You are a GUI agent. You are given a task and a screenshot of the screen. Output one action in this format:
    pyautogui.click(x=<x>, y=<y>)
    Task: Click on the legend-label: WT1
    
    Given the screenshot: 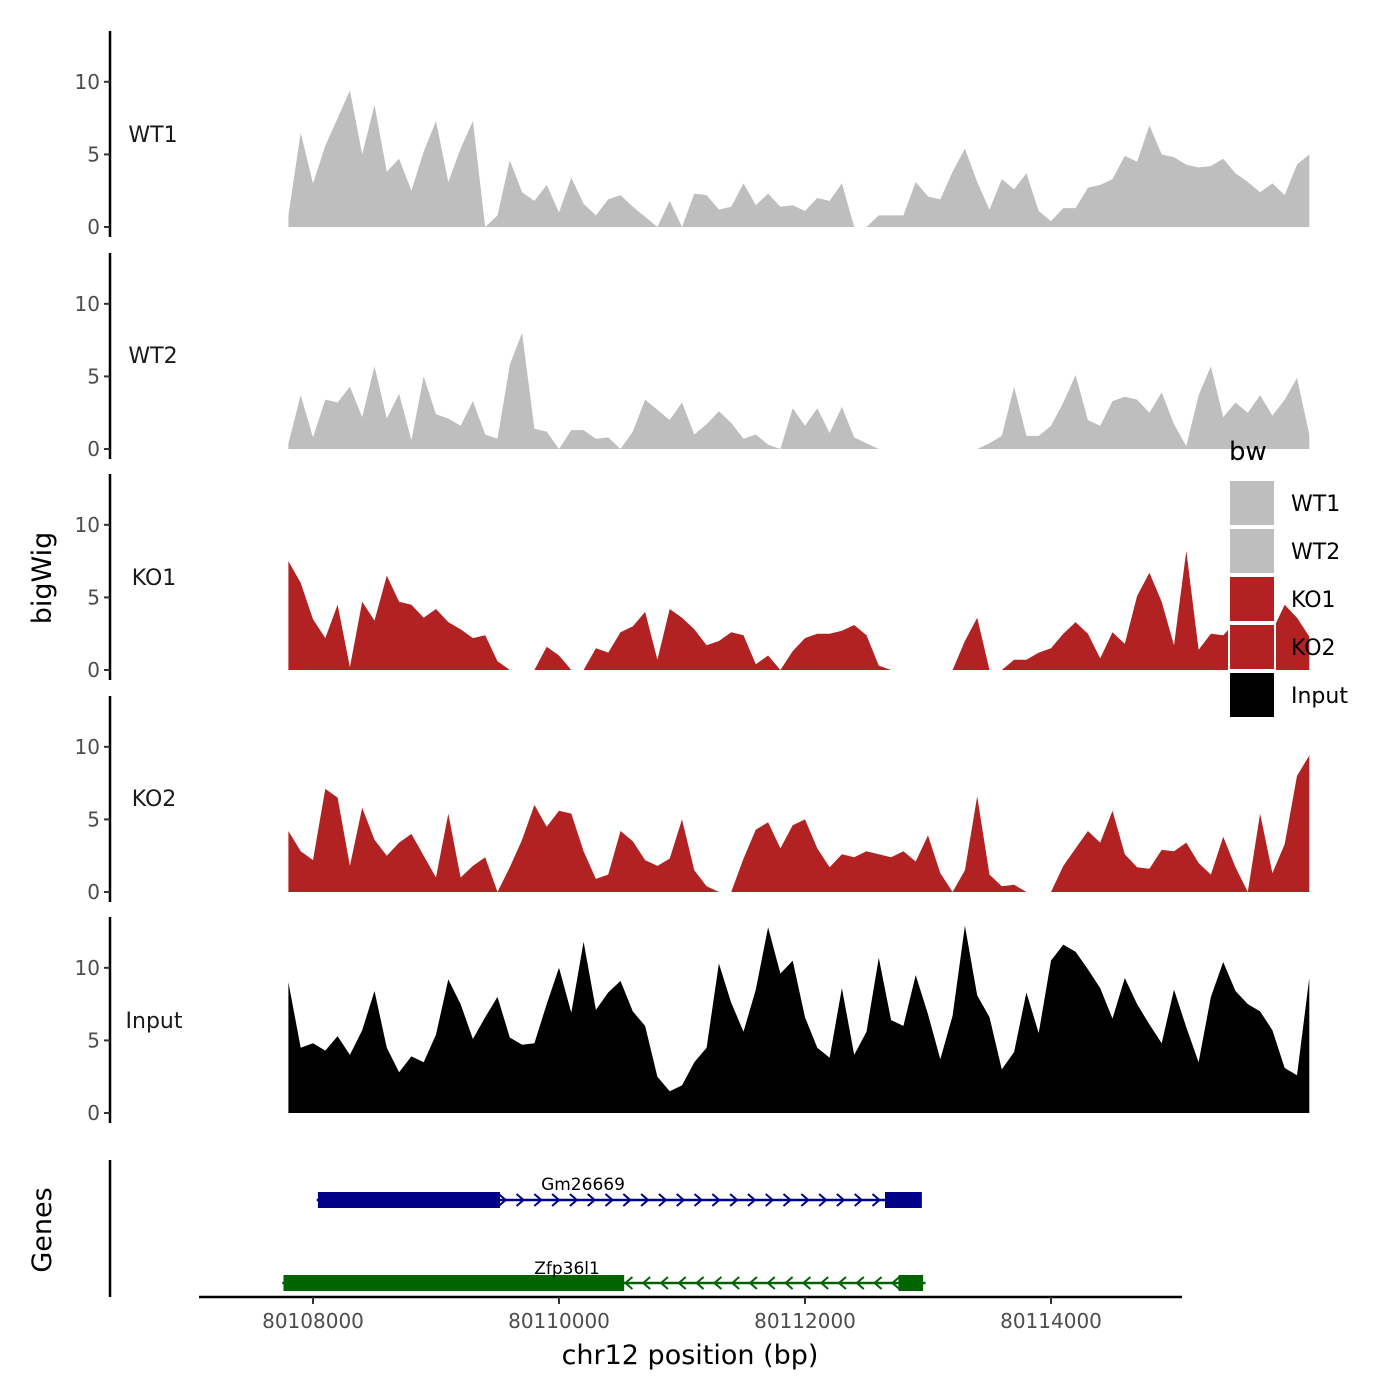 What is the action you would take?
    pyautogui.click(x=1315, y=504)
    